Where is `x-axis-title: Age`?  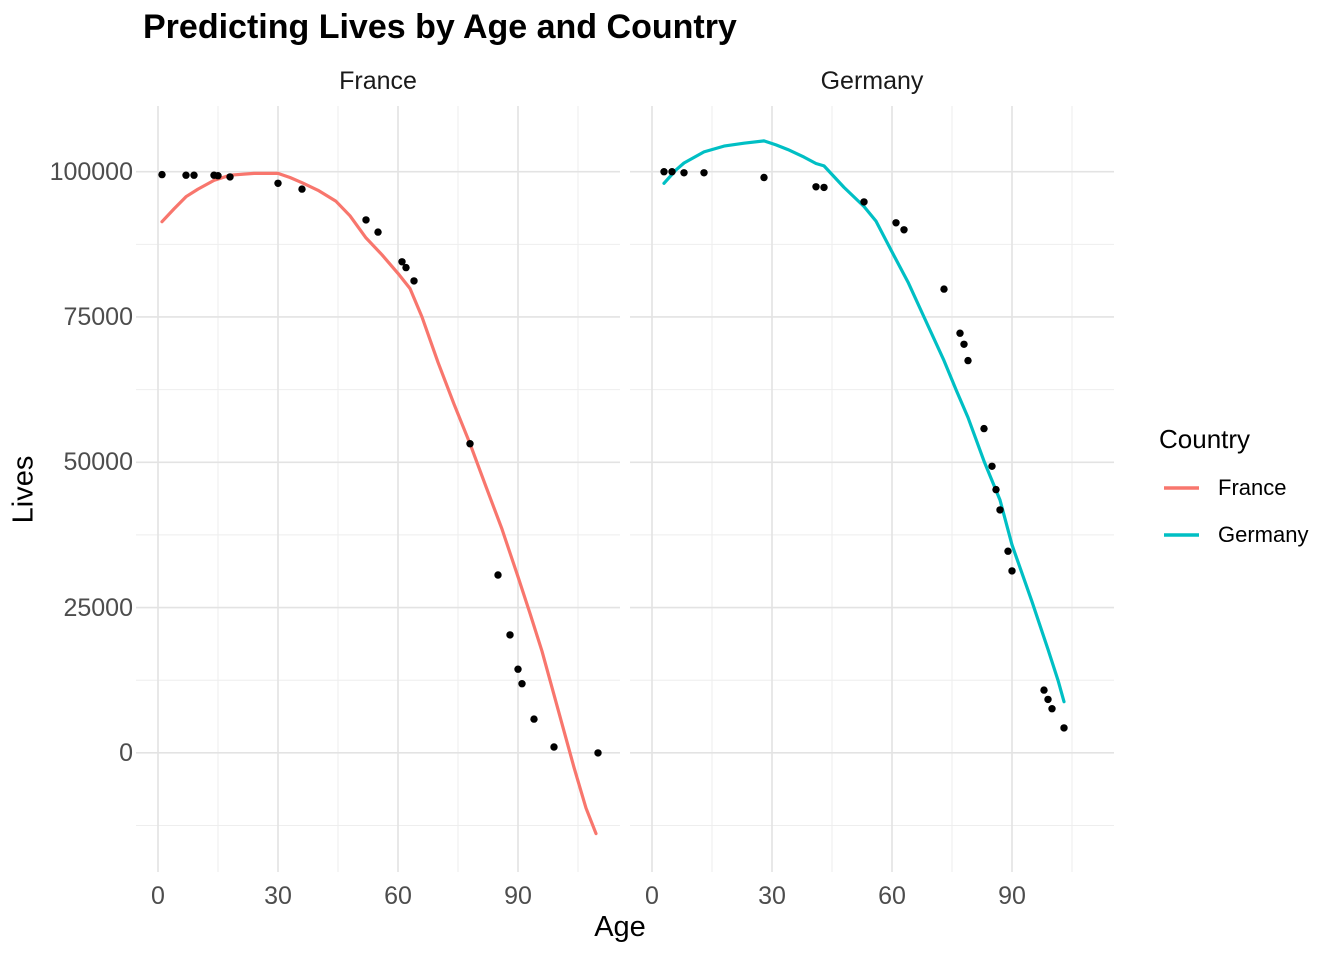
x-axis-title: Age is located at coordinates (620, 927).